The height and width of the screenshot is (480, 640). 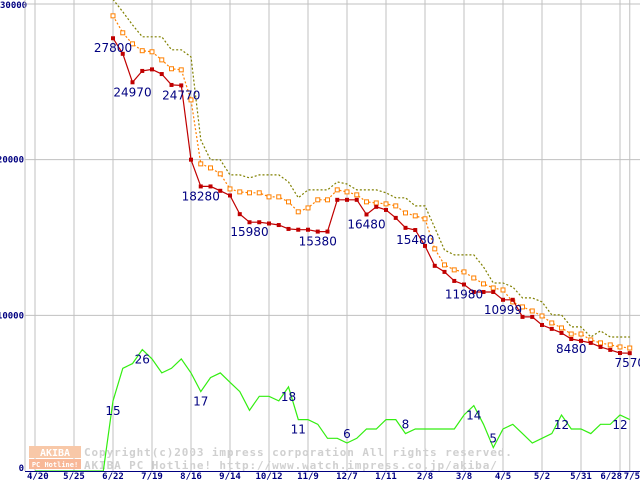 What do you see at coordinates (201, 196) in the screenshot?
I see `data-label: 18280` at bounding box center [201, 196].